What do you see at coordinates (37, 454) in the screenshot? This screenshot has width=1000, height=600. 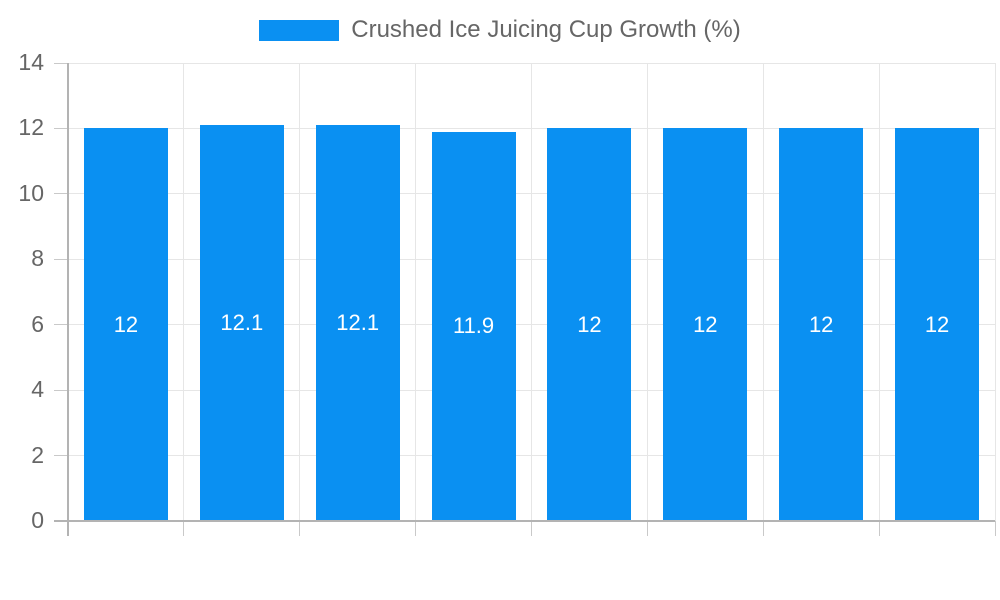 I see `y-tick-label: 2` at bounding box center [37, 454].